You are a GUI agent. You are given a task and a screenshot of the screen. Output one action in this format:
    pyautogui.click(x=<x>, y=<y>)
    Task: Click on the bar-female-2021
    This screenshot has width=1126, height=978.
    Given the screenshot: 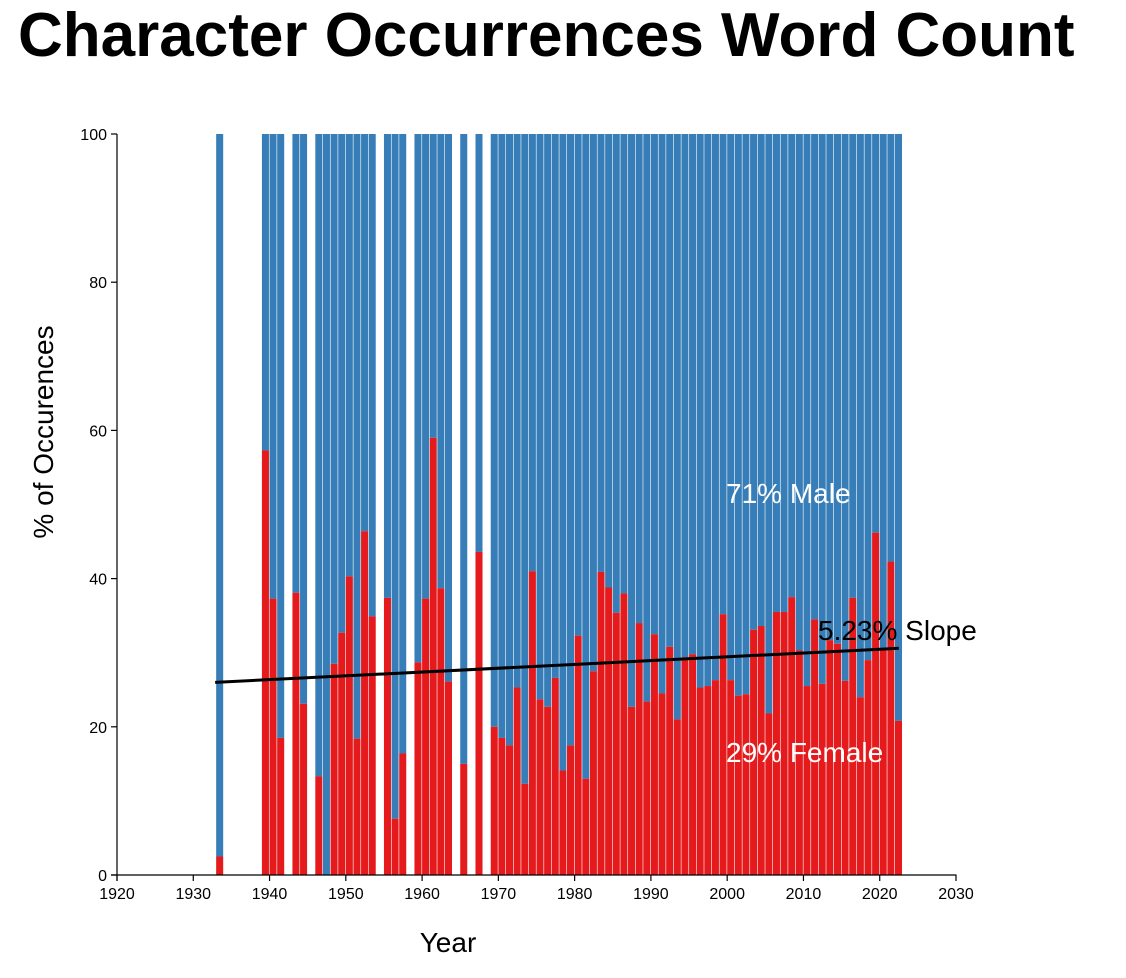 What is the action you would take?
    pyautogui.click(x=891, y=718)
    